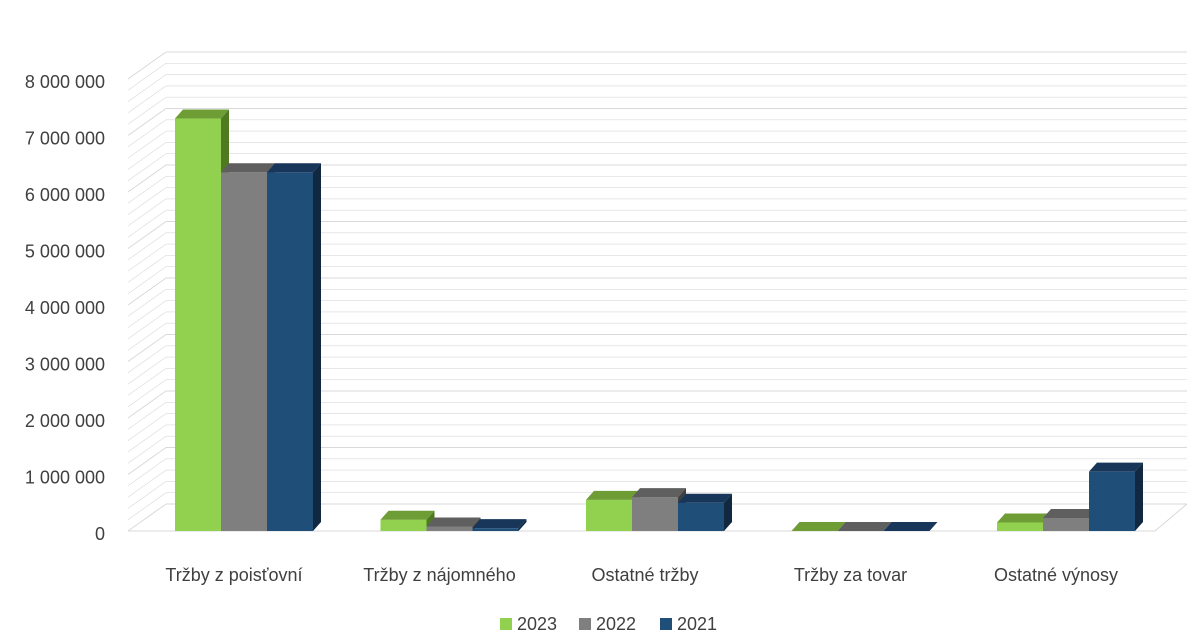 Image resolution: width=1191 pixels, height=639 pixels. What do you see at coordinates (850, 575) in the screenshot?
I see `x-tick-label: Tržby za tovar` at bounding box center [850, 575].